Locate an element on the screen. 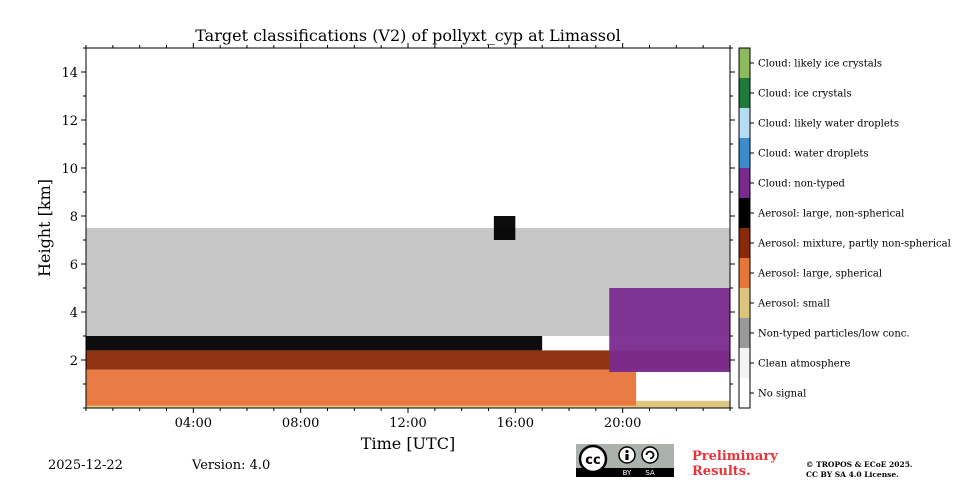 Image resolution: width=960 pixels, height=480 pixels. legend-label: Cloud: likely water droplets is located at coordinates (828, 124).